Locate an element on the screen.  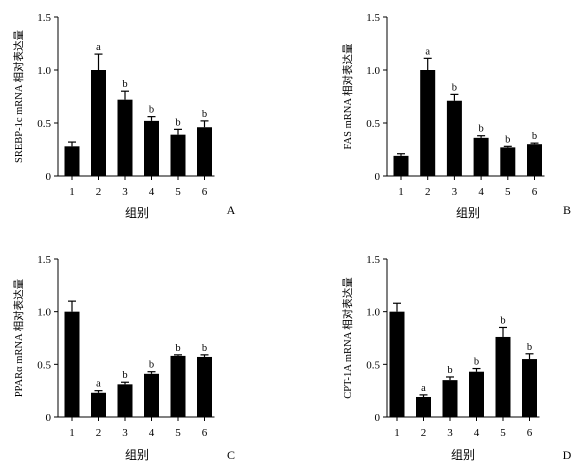
panel-label: C is located at coordinates (231, 455).